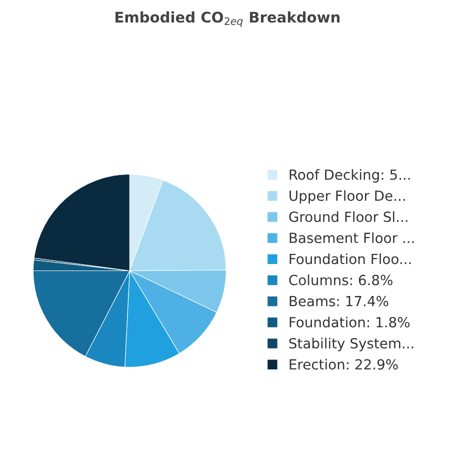  Describe the element at coordinates (340, 280) in the screenshot. I see `legend-label: Columns: 6.8%` at that location.